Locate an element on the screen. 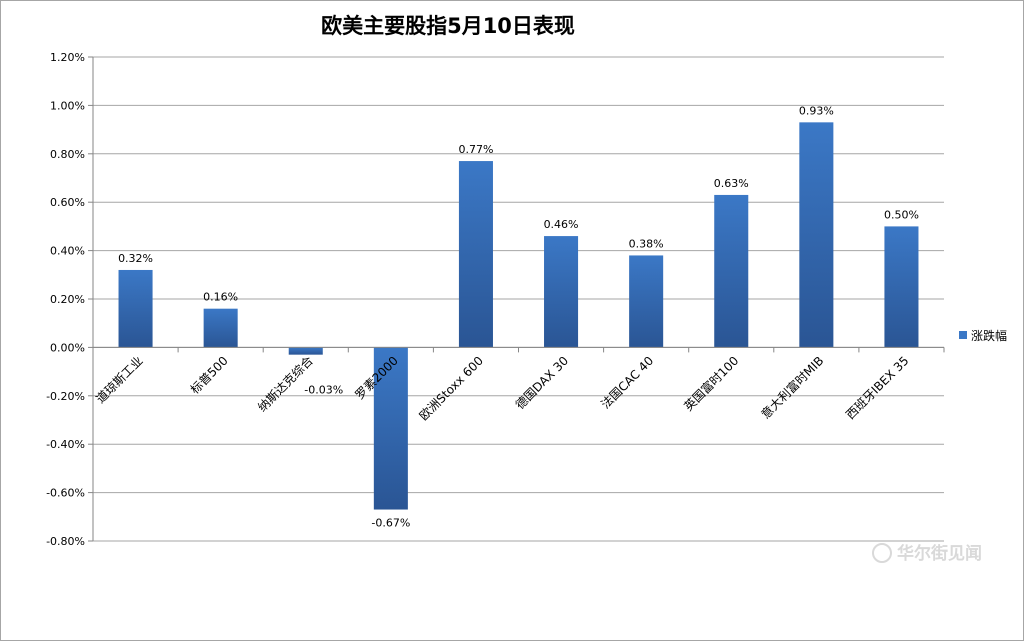 Image resolution: width=1024 pixels, height=641 pixels. legend: 涨跌幅 is located at coordinates (983, 335).